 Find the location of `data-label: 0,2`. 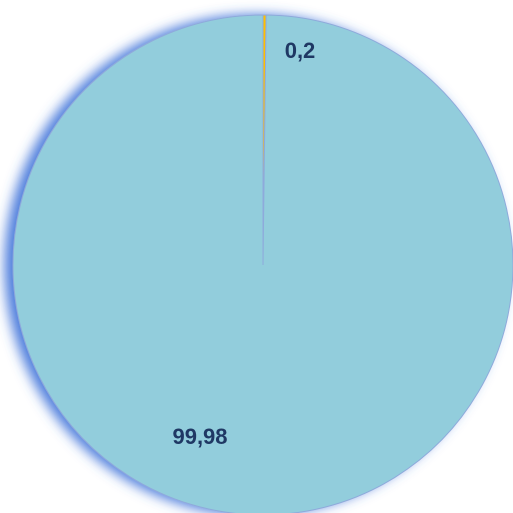

data-label: 0,2 is located at coordinates (300, 50).